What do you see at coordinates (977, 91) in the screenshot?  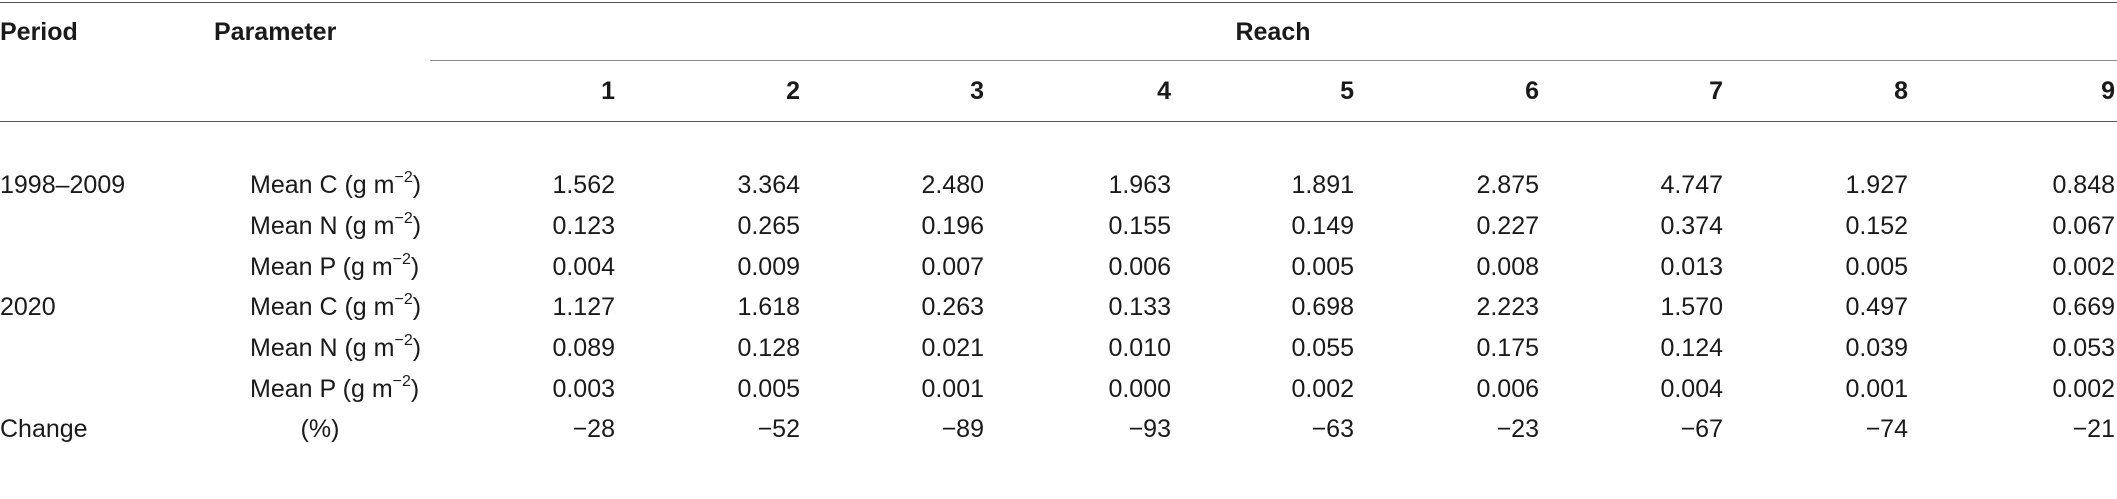 I see `reach-header-3: 3` at bounding box center [977, 91].